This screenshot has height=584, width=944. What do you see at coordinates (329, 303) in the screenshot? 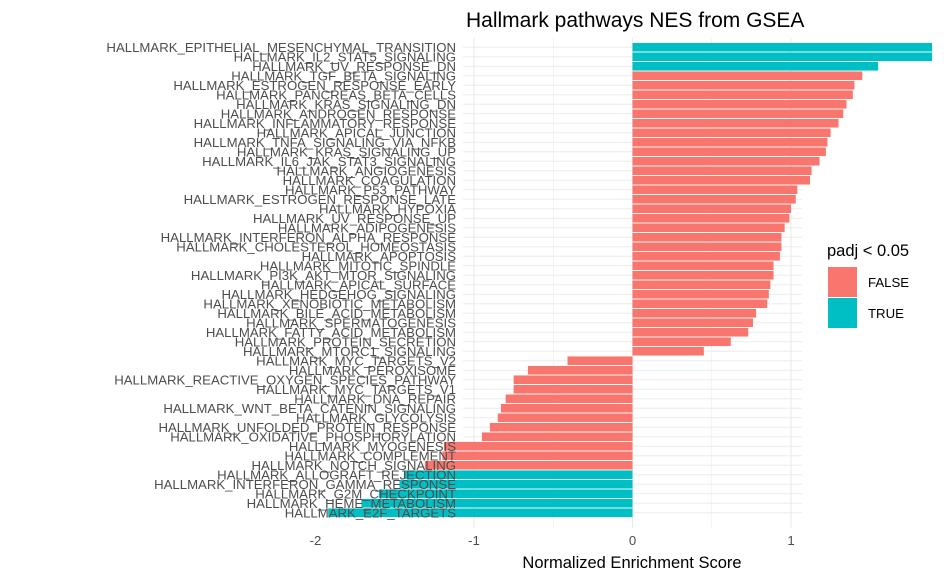
I see `category-label: HALLMARK_XENOBIOTIC_METABOLISM` at bounding box center [329, 303].